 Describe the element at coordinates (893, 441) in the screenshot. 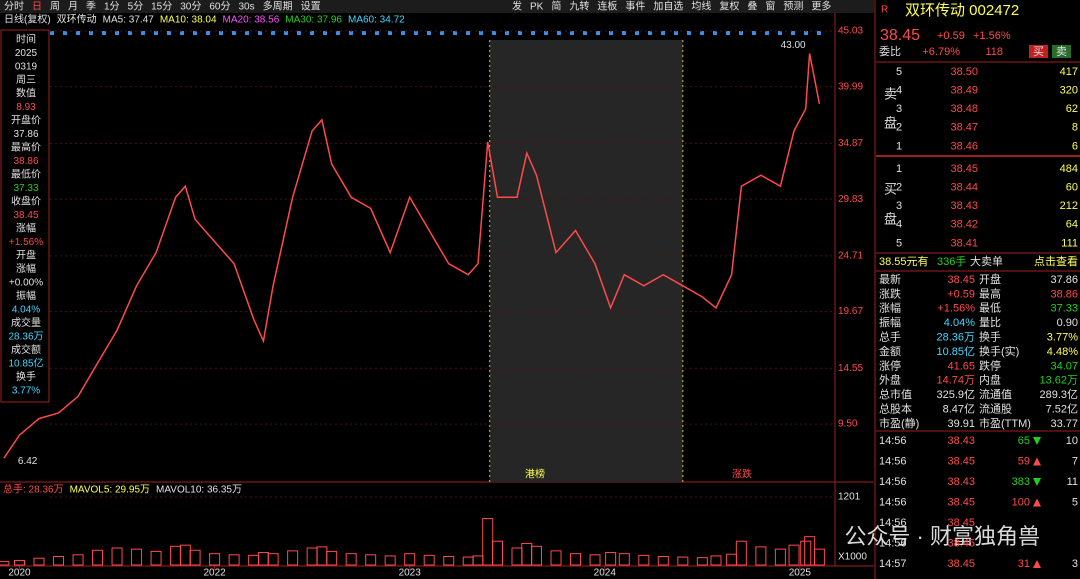

I see `tick-time: 14:56` at that location.